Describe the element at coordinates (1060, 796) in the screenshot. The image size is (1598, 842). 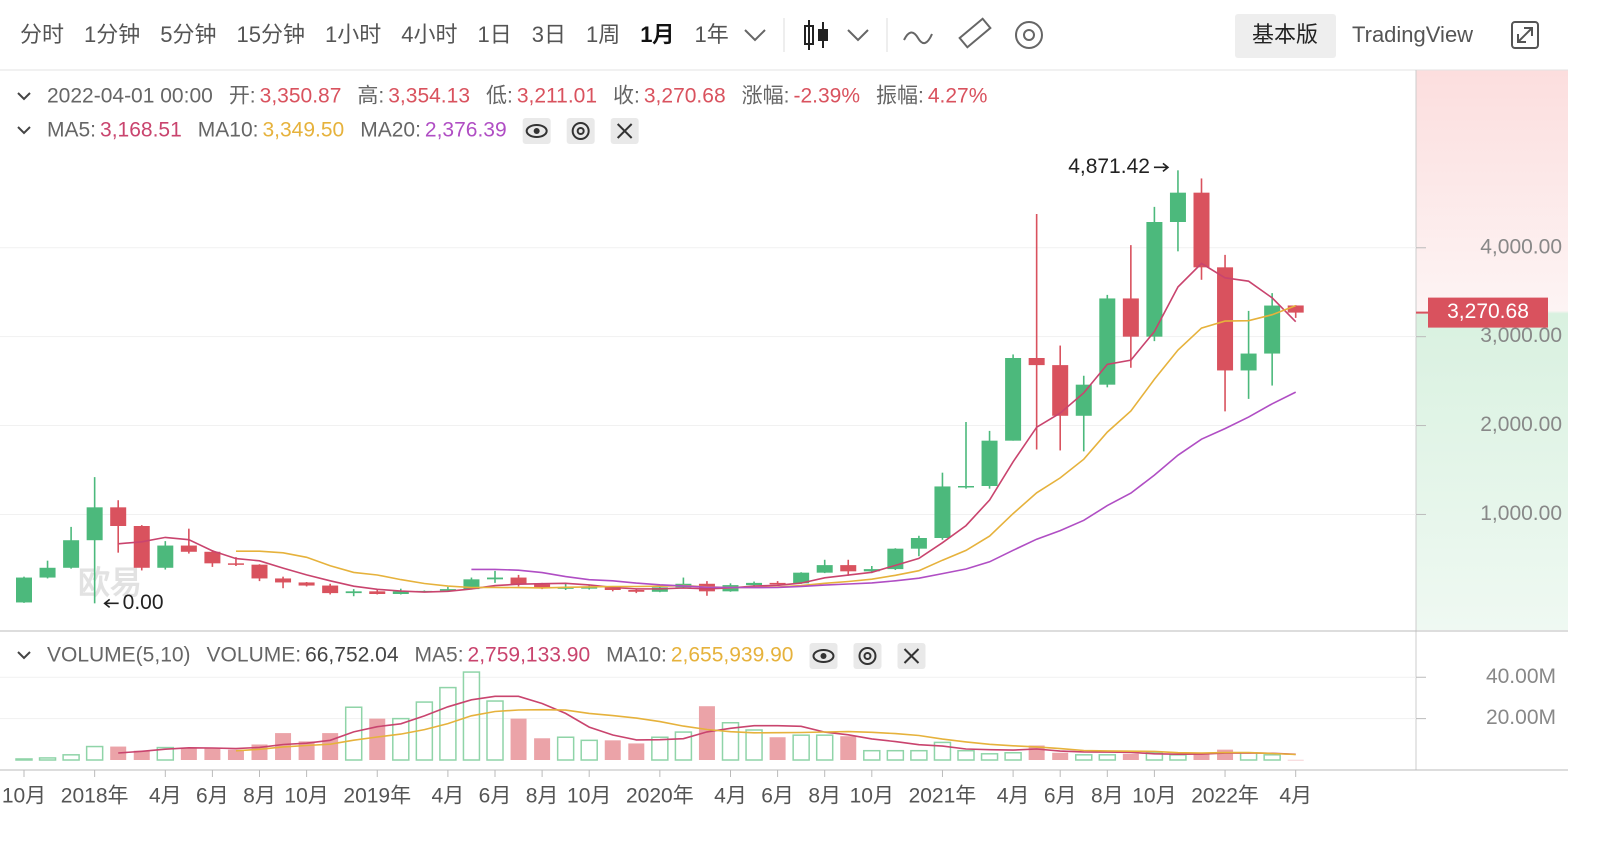
I see `x-tick-label: 6月` at that location.